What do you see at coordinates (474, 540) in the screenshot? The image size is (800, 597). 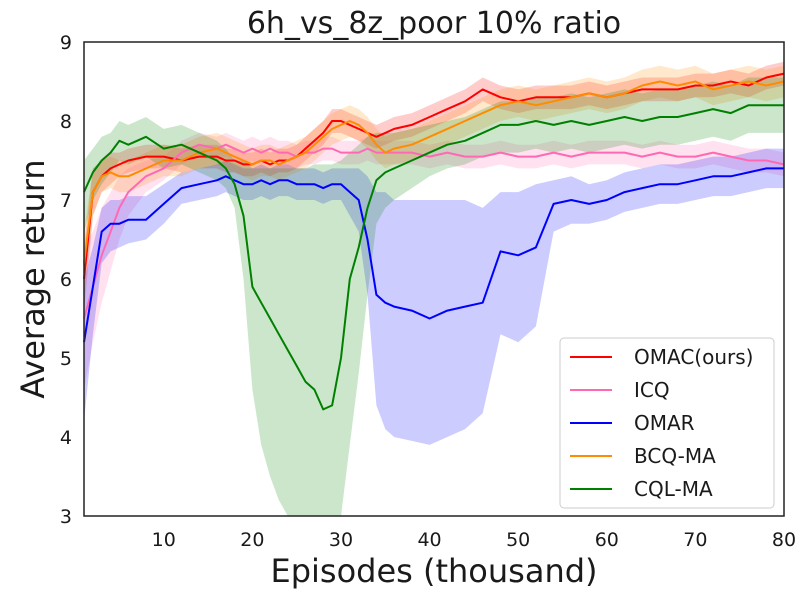 I see `x-axis-ticks: 10 20 30 40 50 60 70 80` at bounding box center [474, 540].